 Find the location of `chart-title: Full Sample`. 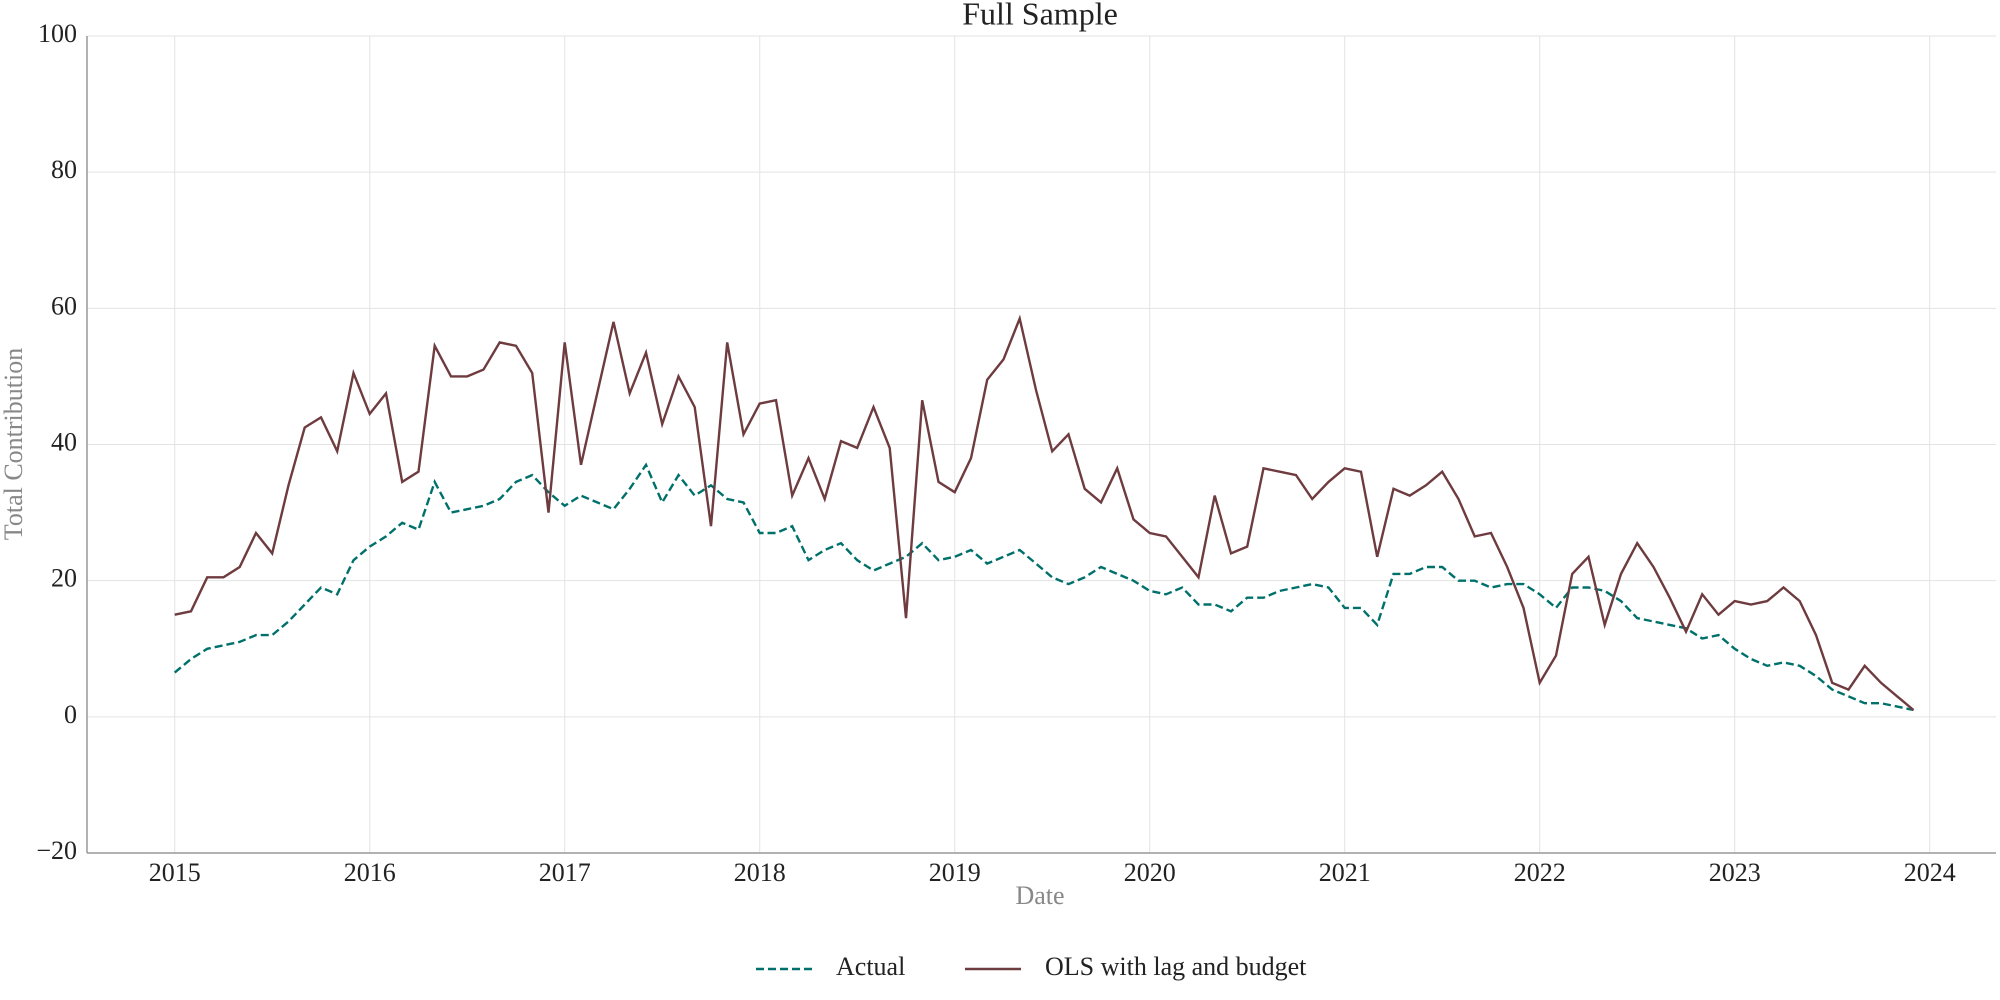

chart-title: Full Sample is located at coordinates (1040, 15).